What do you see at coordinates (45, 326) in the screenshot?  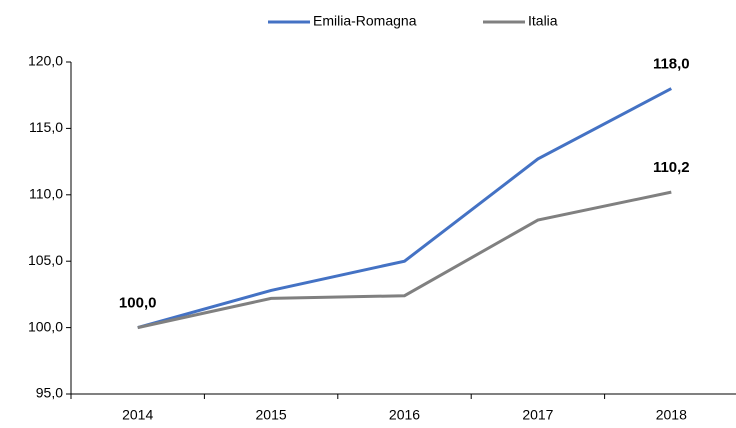 I see `y-tick-label: 100,0` at bounding box center [45, 326].